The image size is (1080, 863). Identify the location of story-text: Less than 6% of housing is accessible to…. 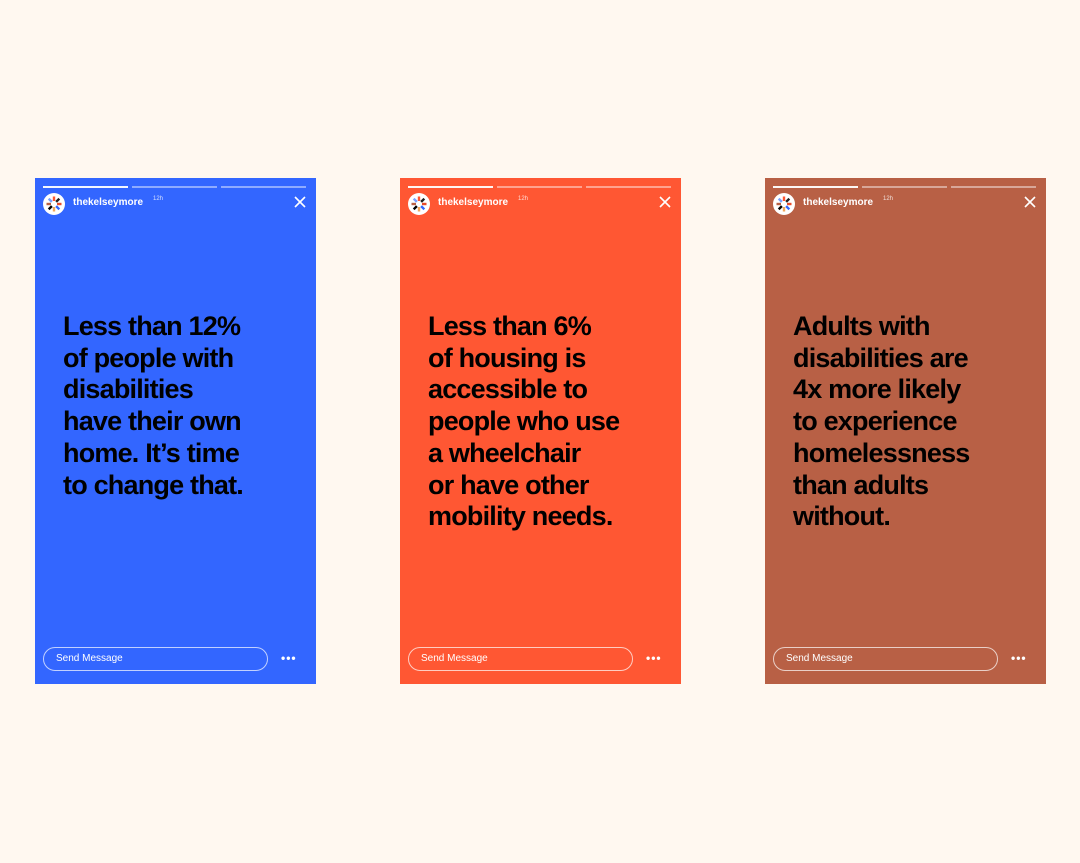
(524, 421).